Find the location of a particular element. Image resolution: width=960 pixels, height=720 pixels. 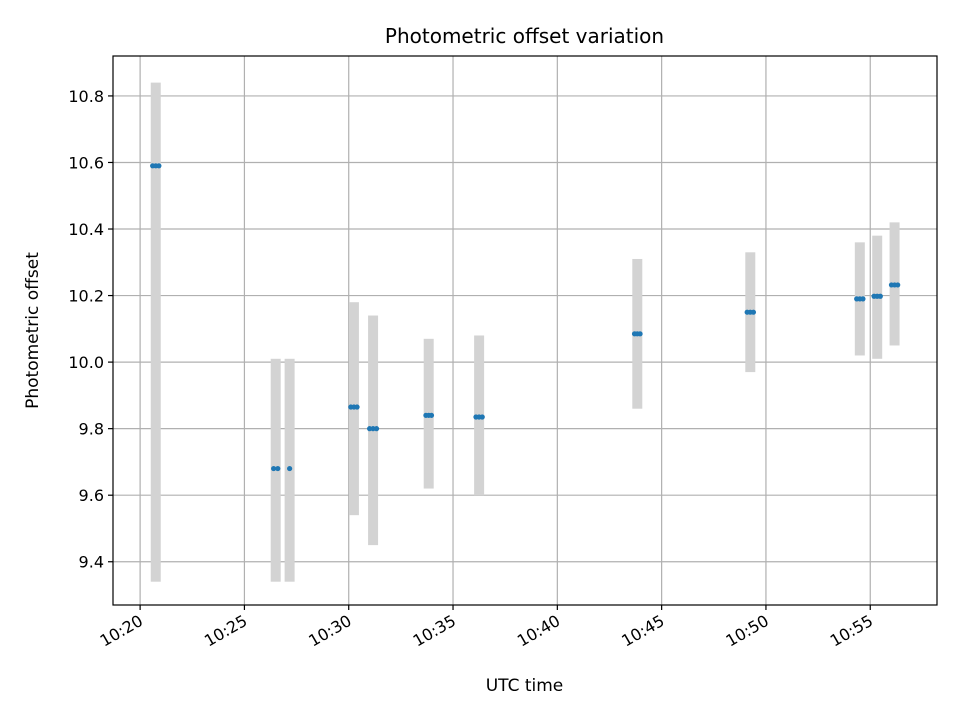

x-tick-label: 10:35 is located at coordinates (434, 631).